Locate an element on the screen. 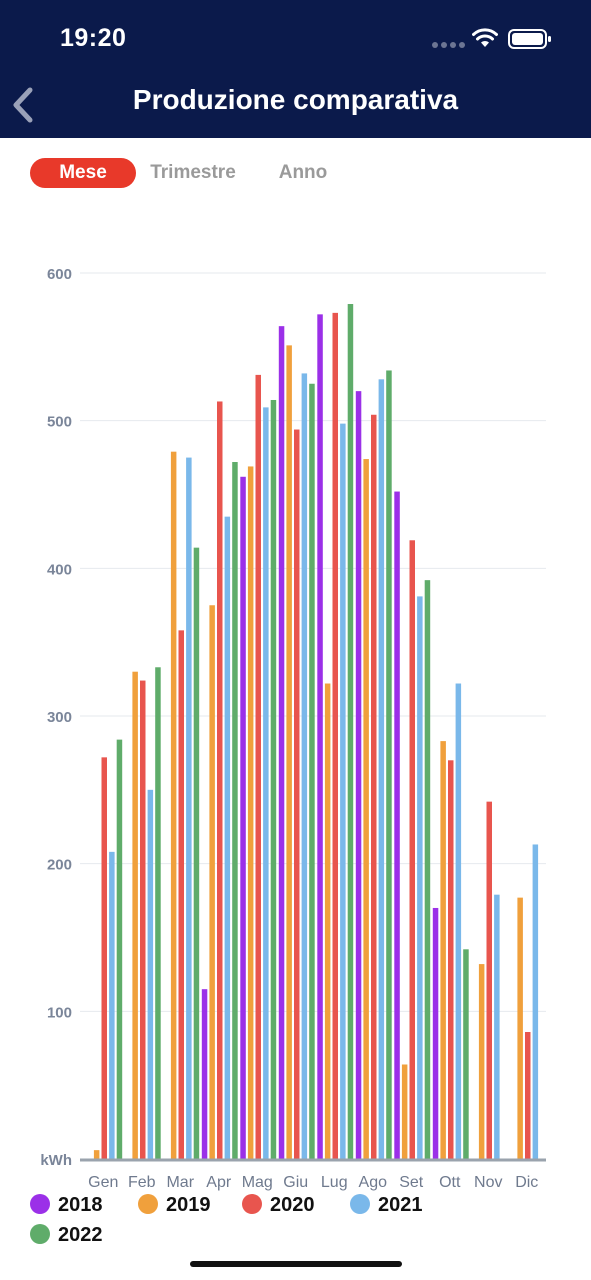  bar-2022-apr is located at coordinates (235, 811).